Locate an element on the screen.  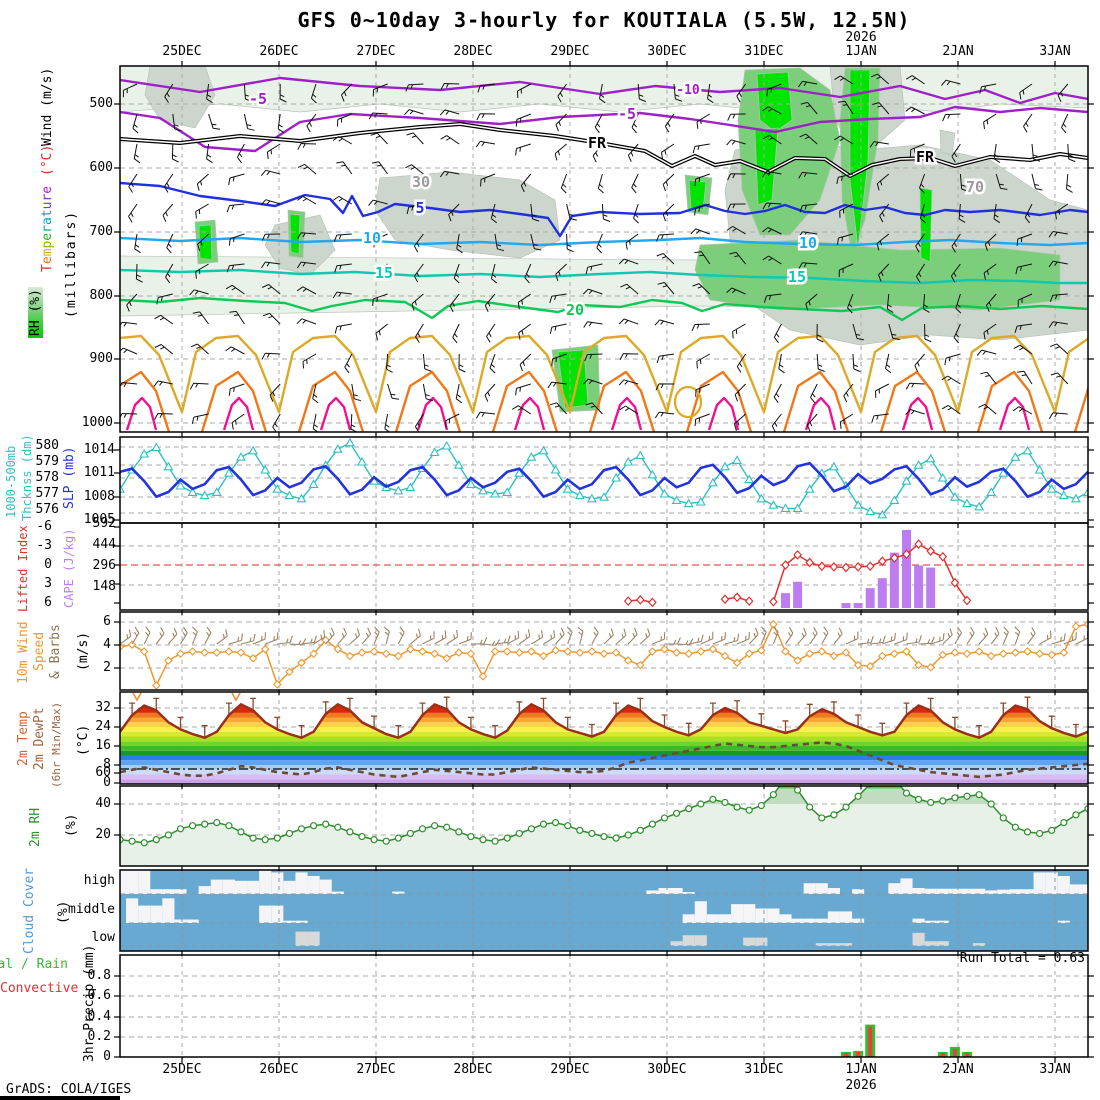
x-axis-day-label-bottom: 26DEC is located at coordinates (279, 1069).